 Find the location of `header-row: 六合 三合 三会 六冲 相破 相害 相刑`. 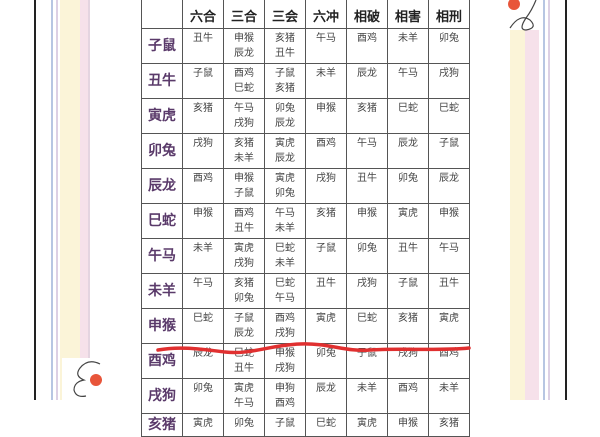

header-row: 六合 三合 三会 六冲 相破 相害 相刑 is located at coordinates (305, 14).